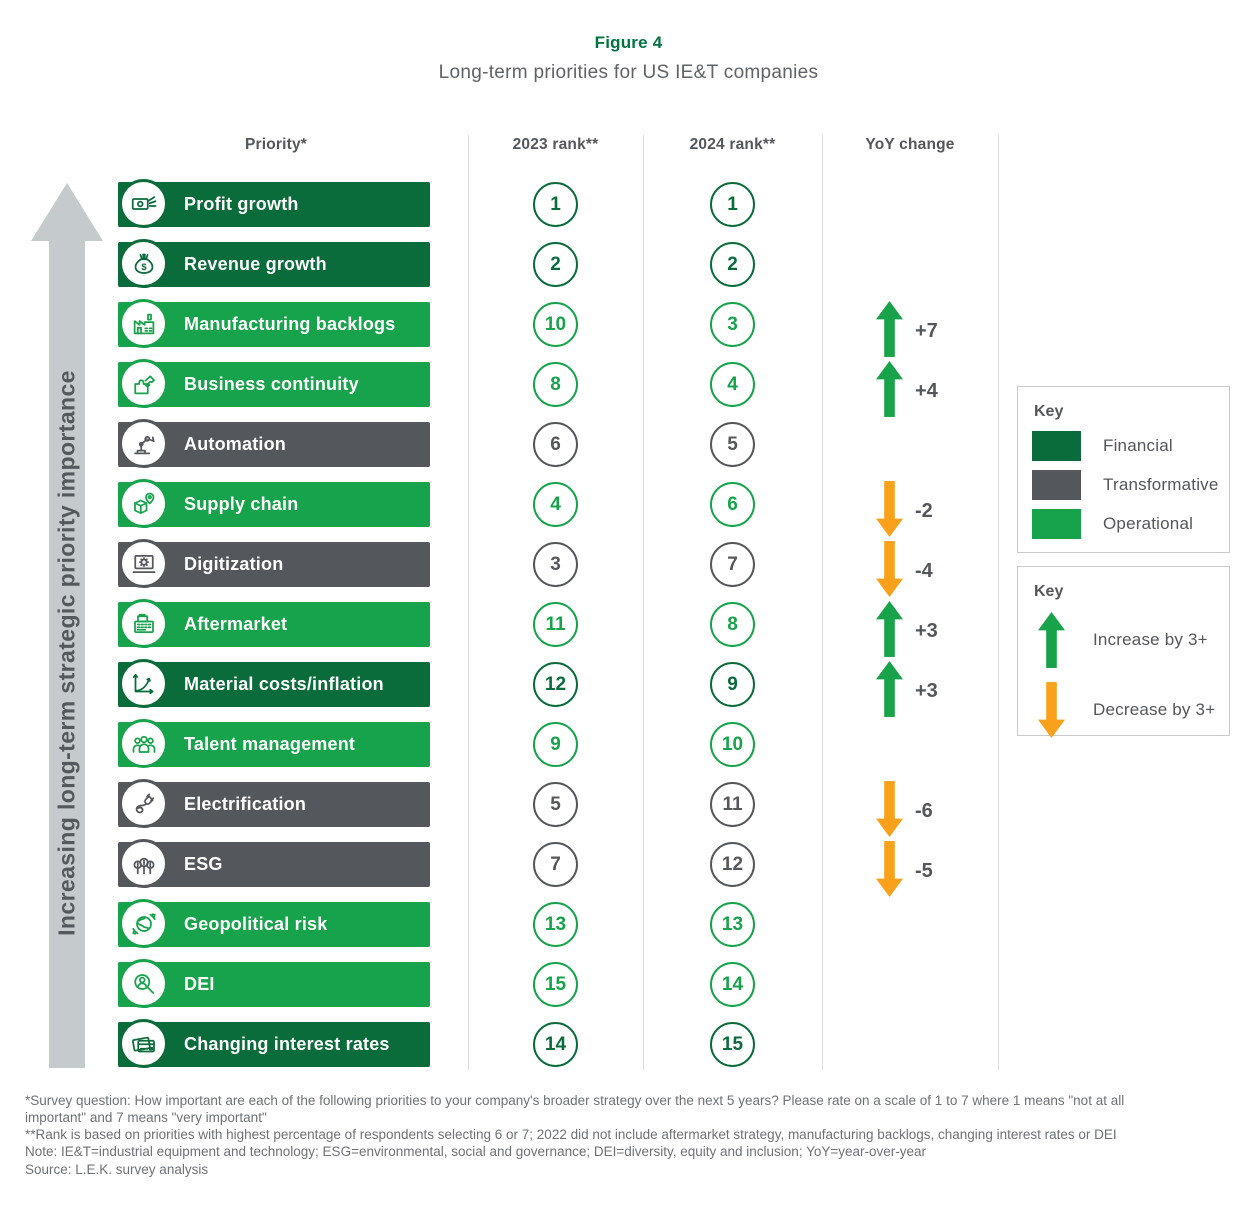  I want to click on priority-bar: Manufacturing backlogs, so click(274, 323).